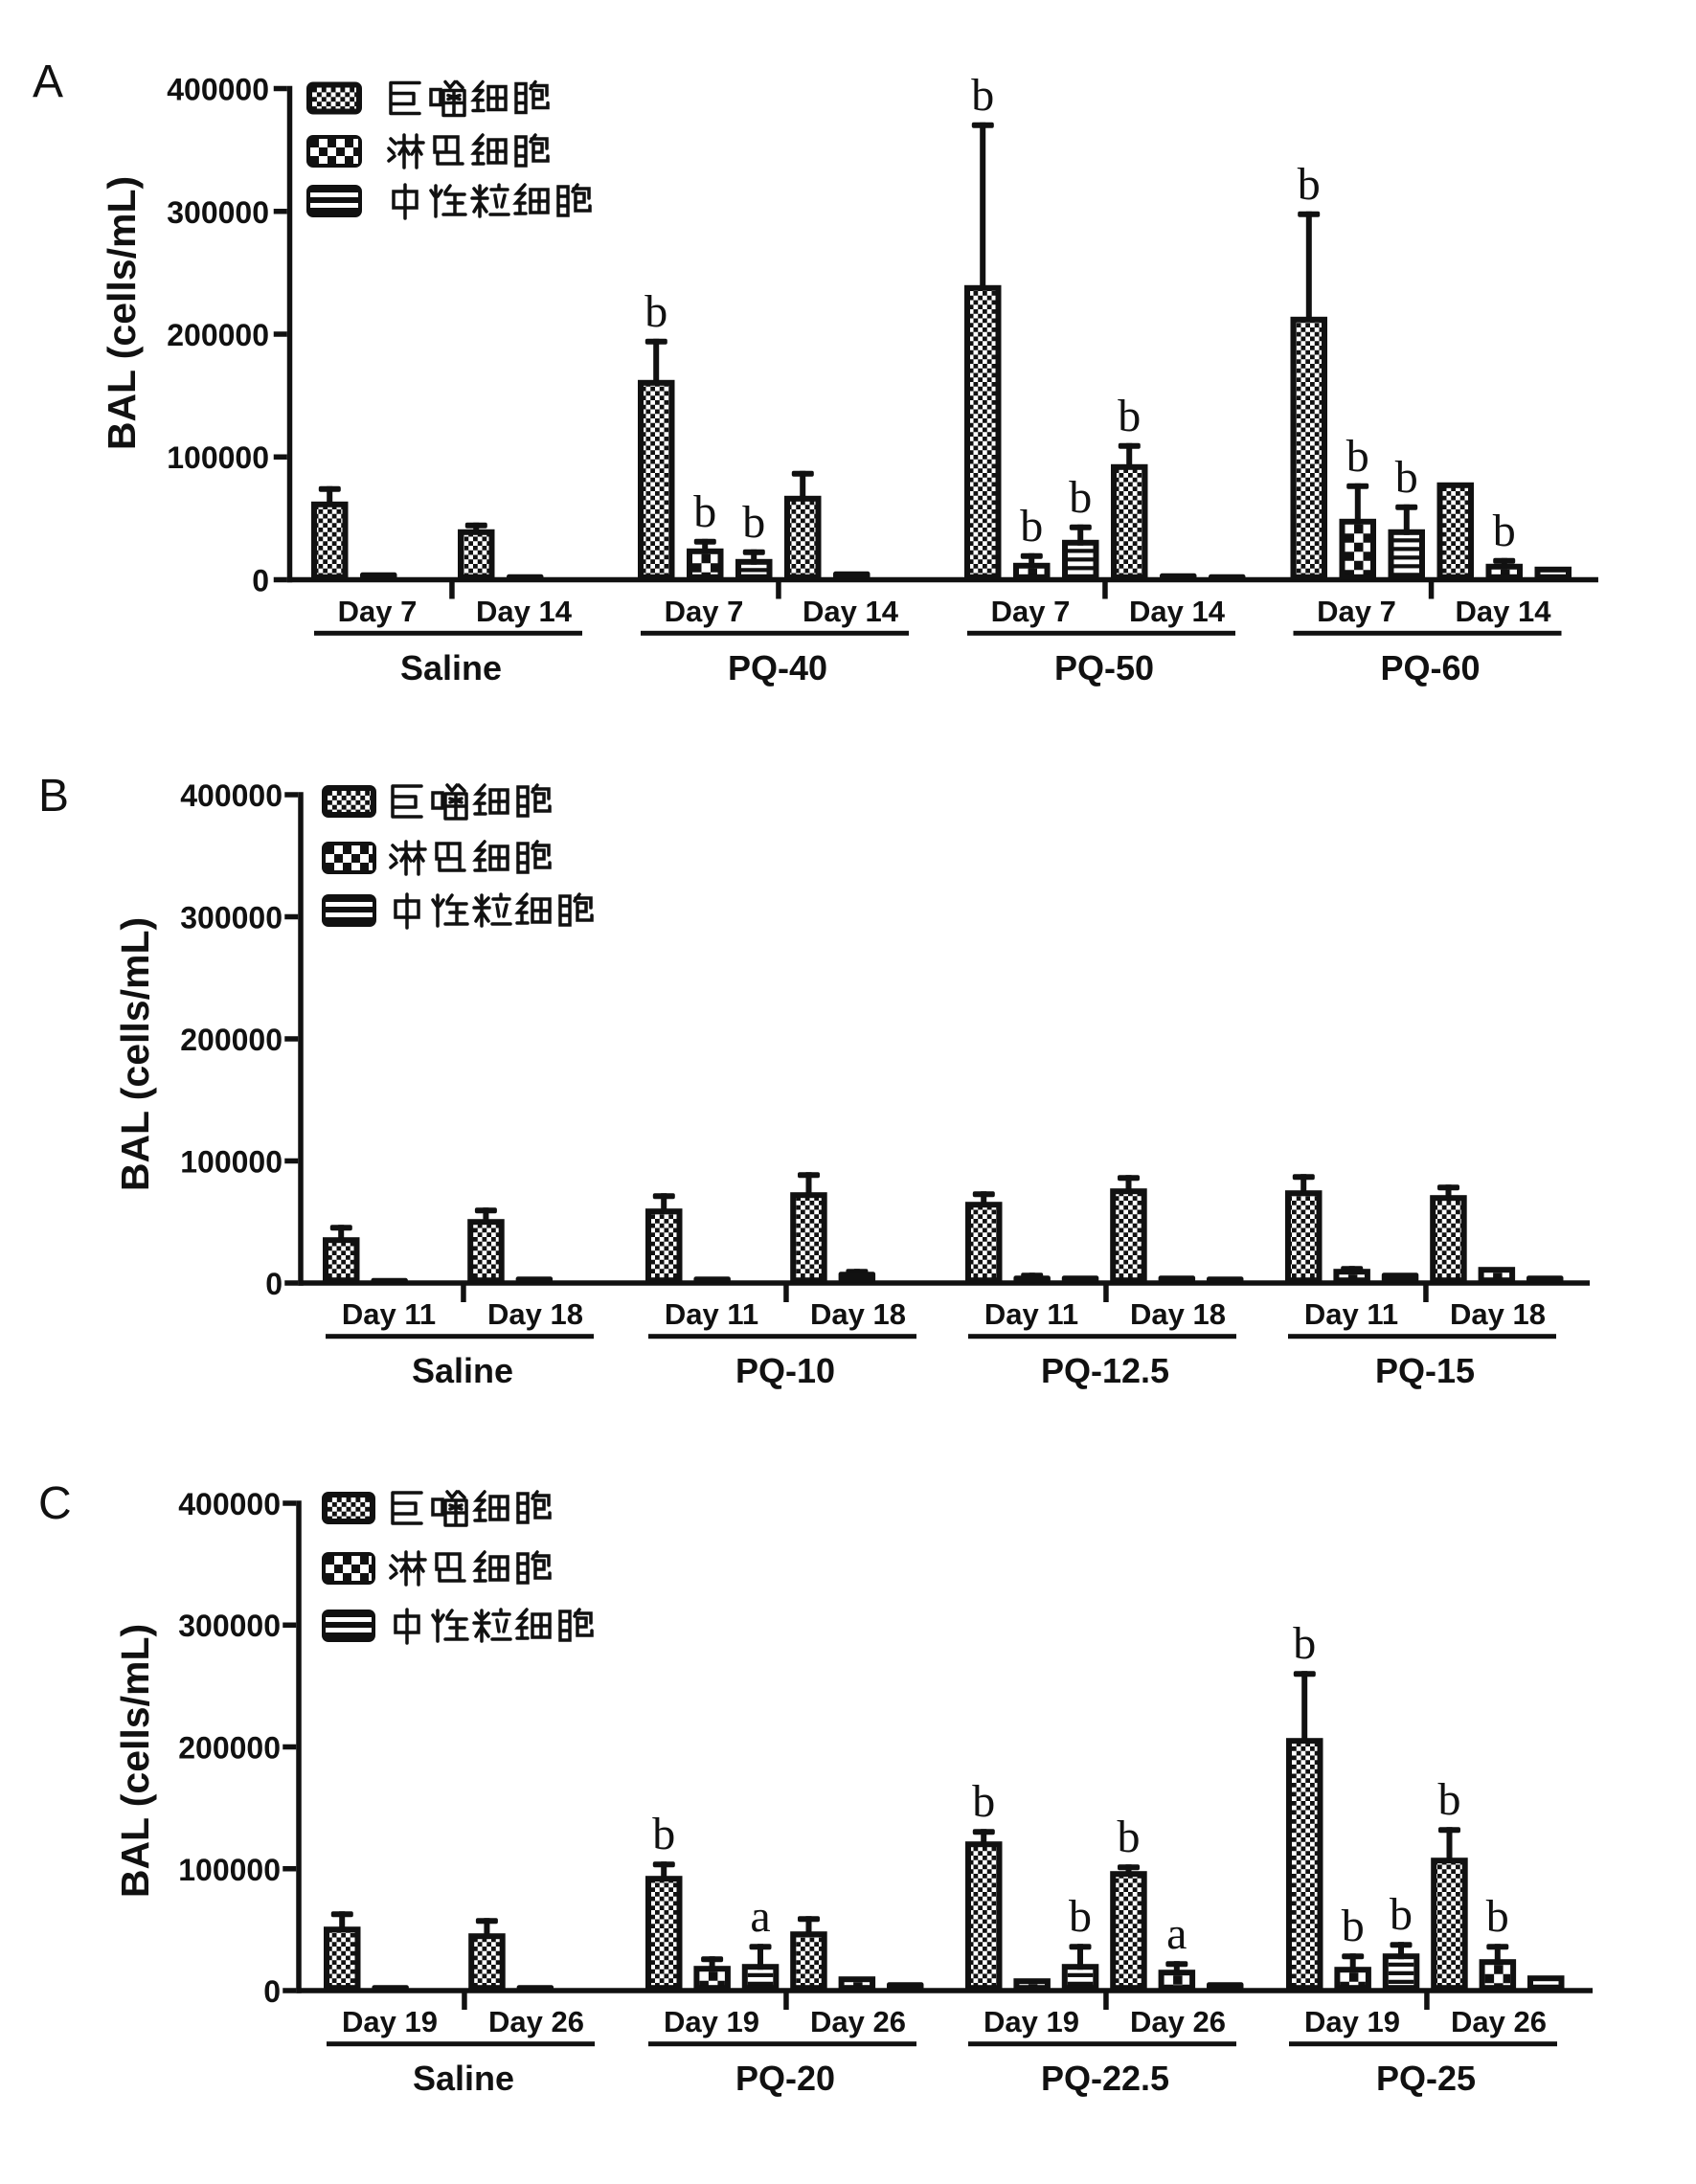 This screenshot has width=1696, height=2184. Describe the element at coordinates (1105, 2078) in the screenshot. I see `svg-text: PQ-22.5` at that location.